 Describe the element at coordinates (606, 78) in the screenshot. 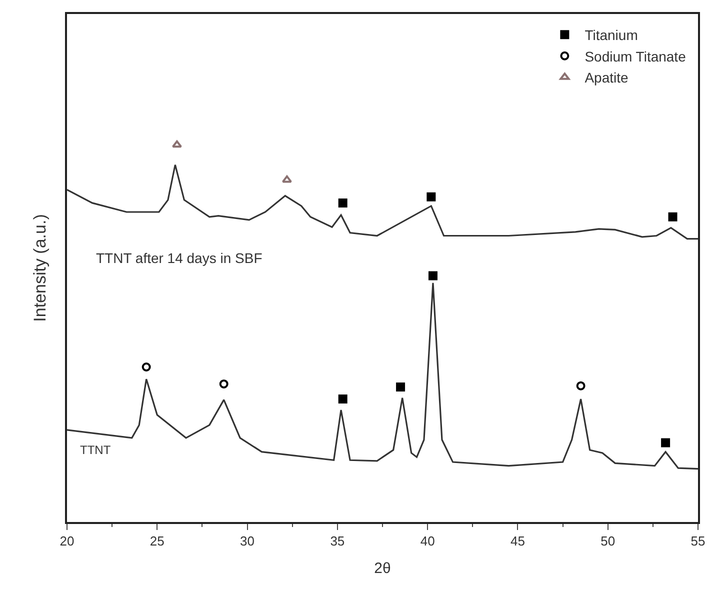

I see `legend-label: Apatite` at that location.